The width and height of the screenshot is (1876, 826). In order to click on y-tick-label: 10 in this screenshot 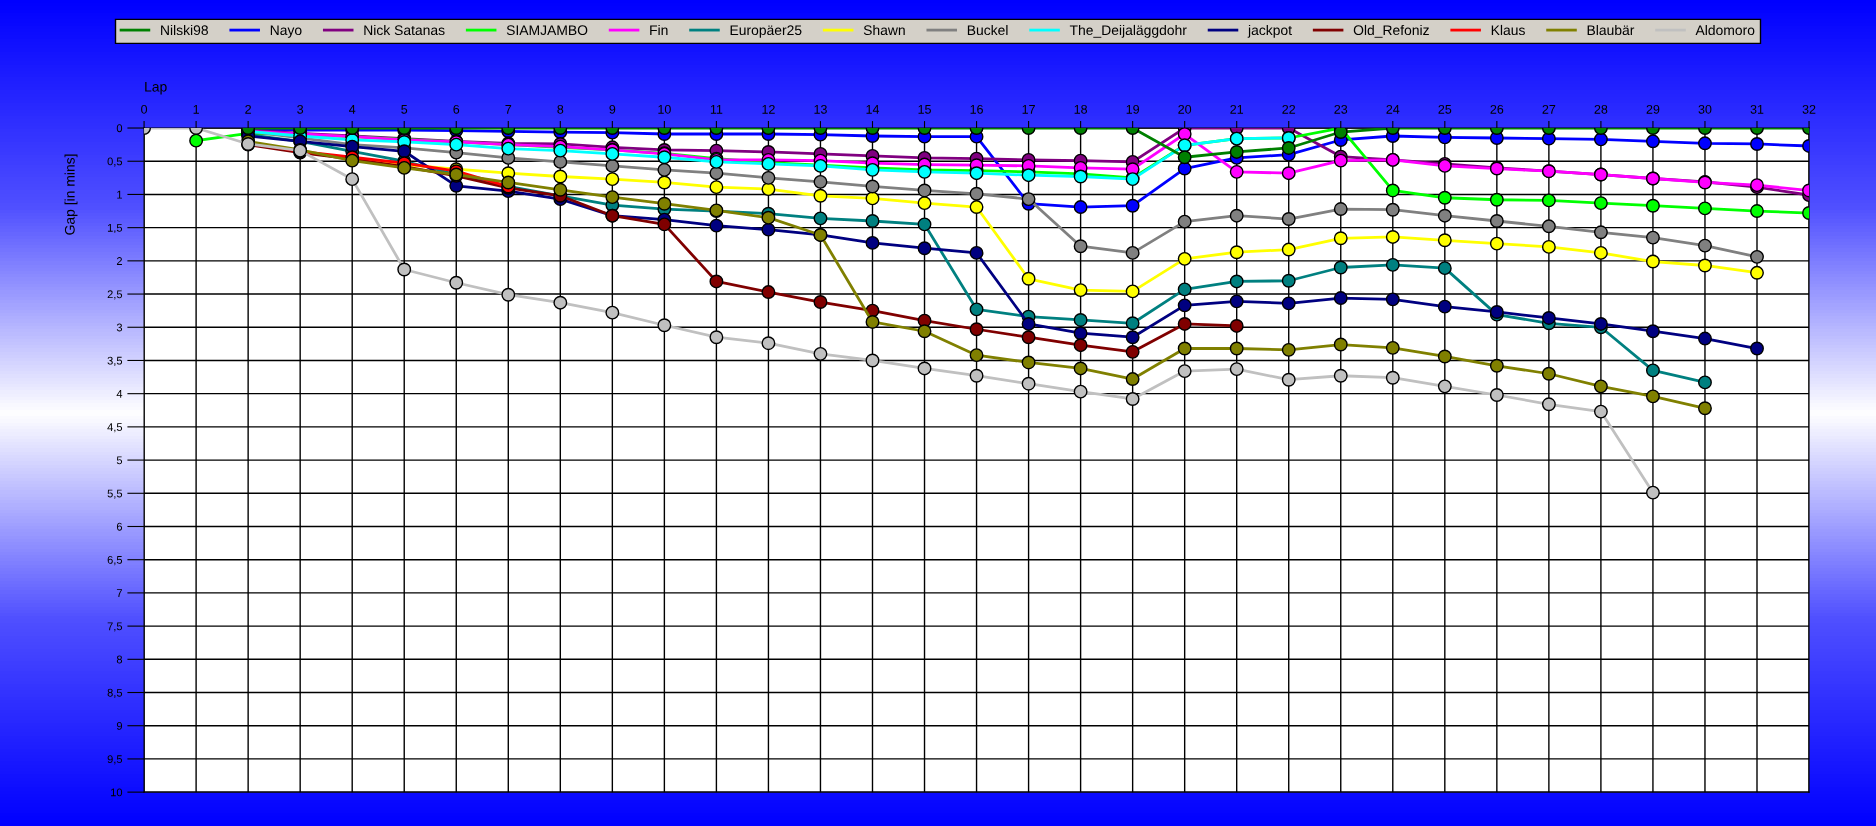, I will do `click(117, 792)`.